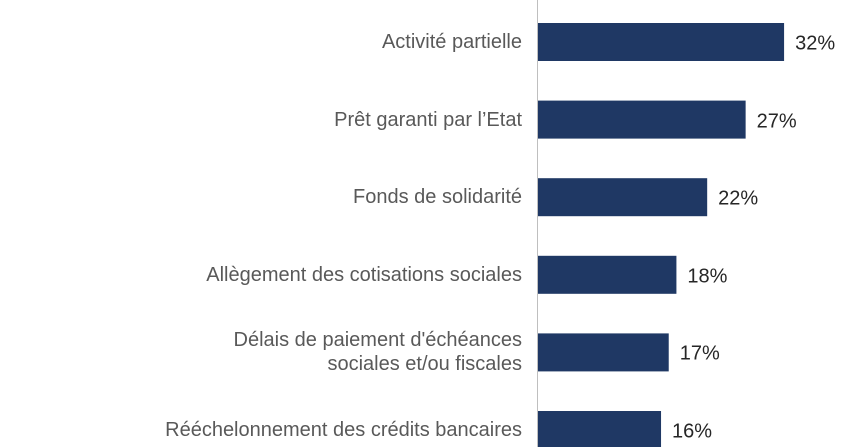 The height and width of the screenshot is (447, 859). Describe the element at coordinates (428, 119) in the screenshot. I see `category-label: Prêt garanti par l’Etat` at that location.